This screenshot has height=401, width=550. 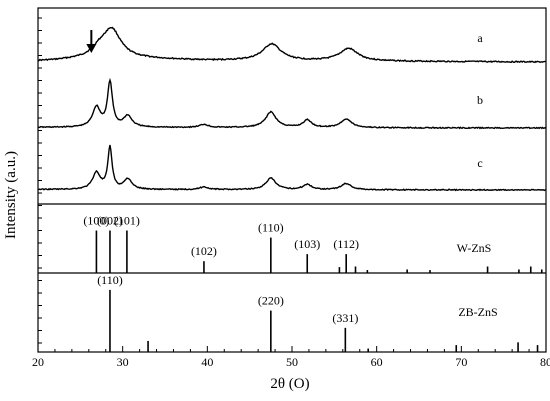 I want to click on x-tick-label: 20, so click(x=38, y=362).